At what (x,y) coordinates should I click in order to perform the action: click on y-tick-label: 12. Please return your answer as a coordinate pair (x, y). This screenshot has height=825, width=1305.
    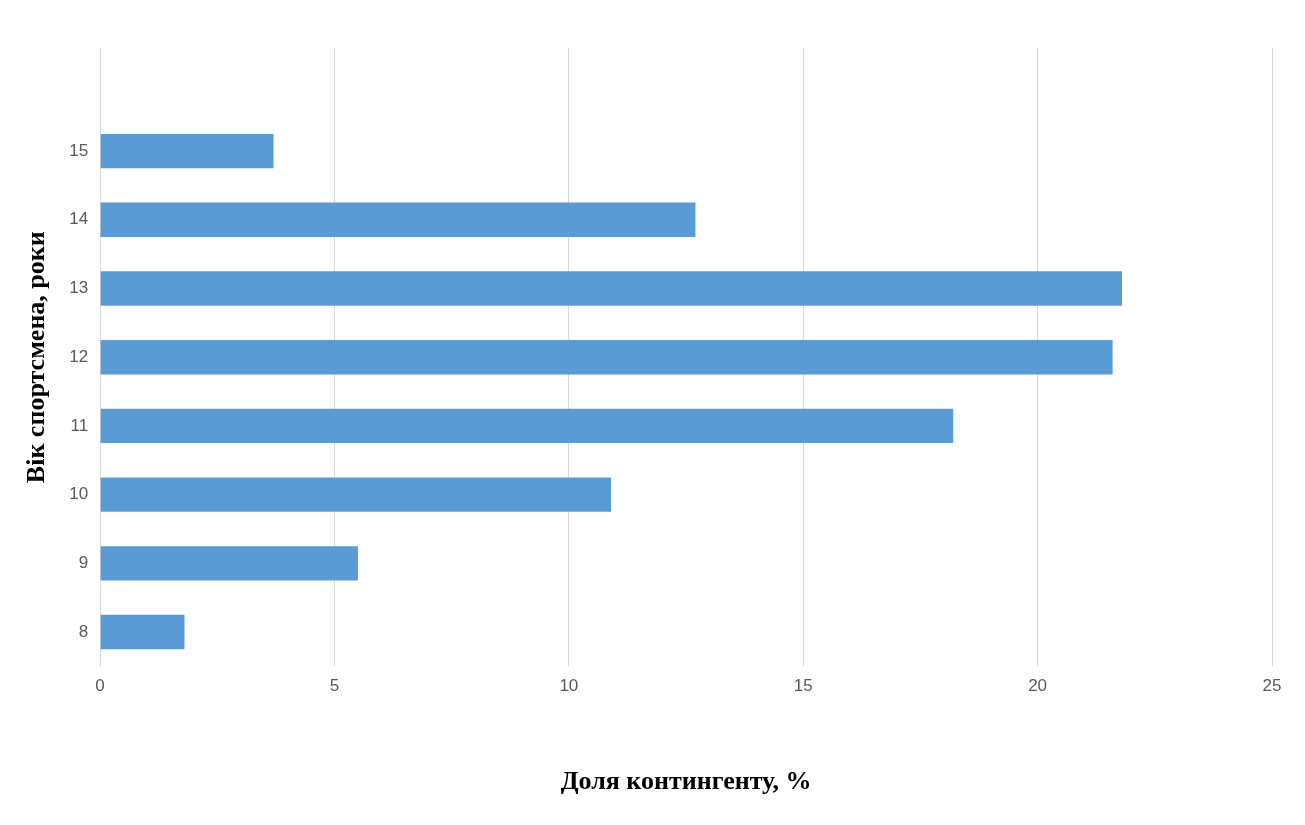
    Looking at the image, I should click on (79, 356).